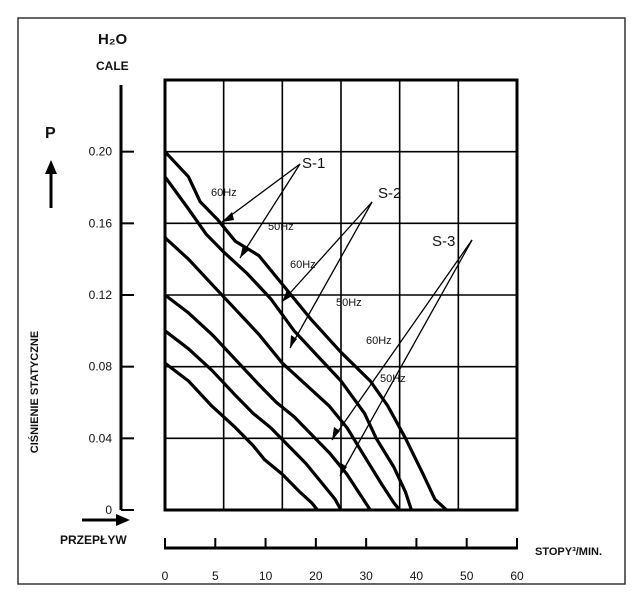  What do you see at coordinates (316, 576) in the screenshot?
I see `x-tick-label: 20` at bounding box center [316, 576].